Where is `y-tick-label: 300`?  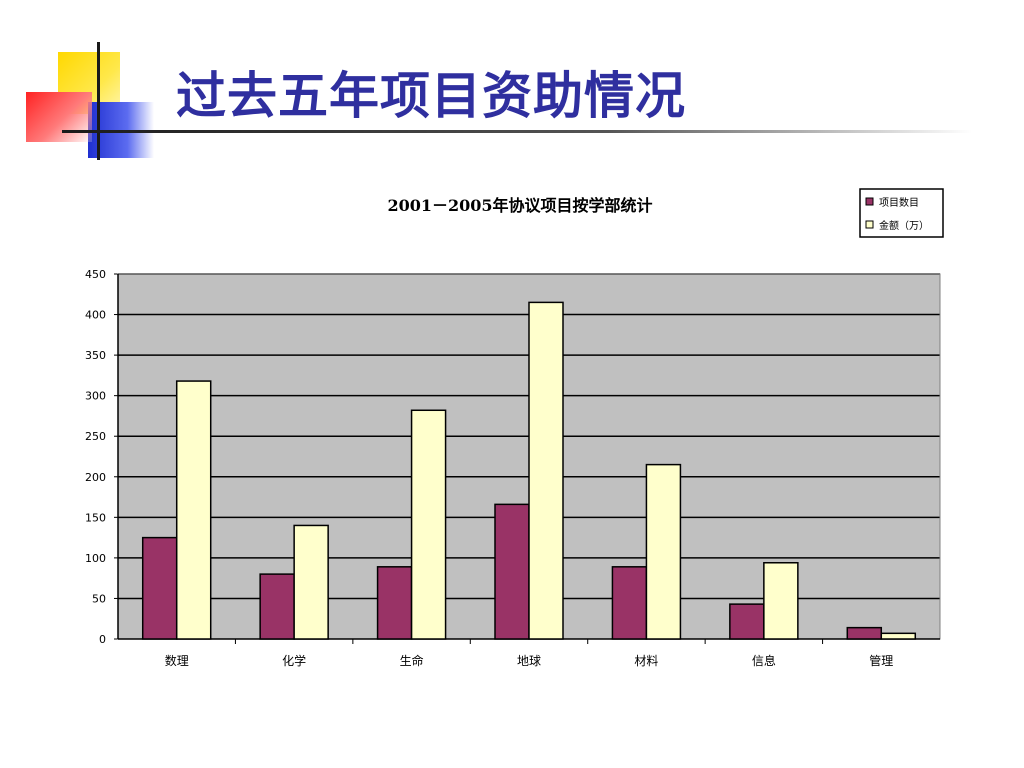
y-tick-label: 300 is located at coordinates (95, 396).